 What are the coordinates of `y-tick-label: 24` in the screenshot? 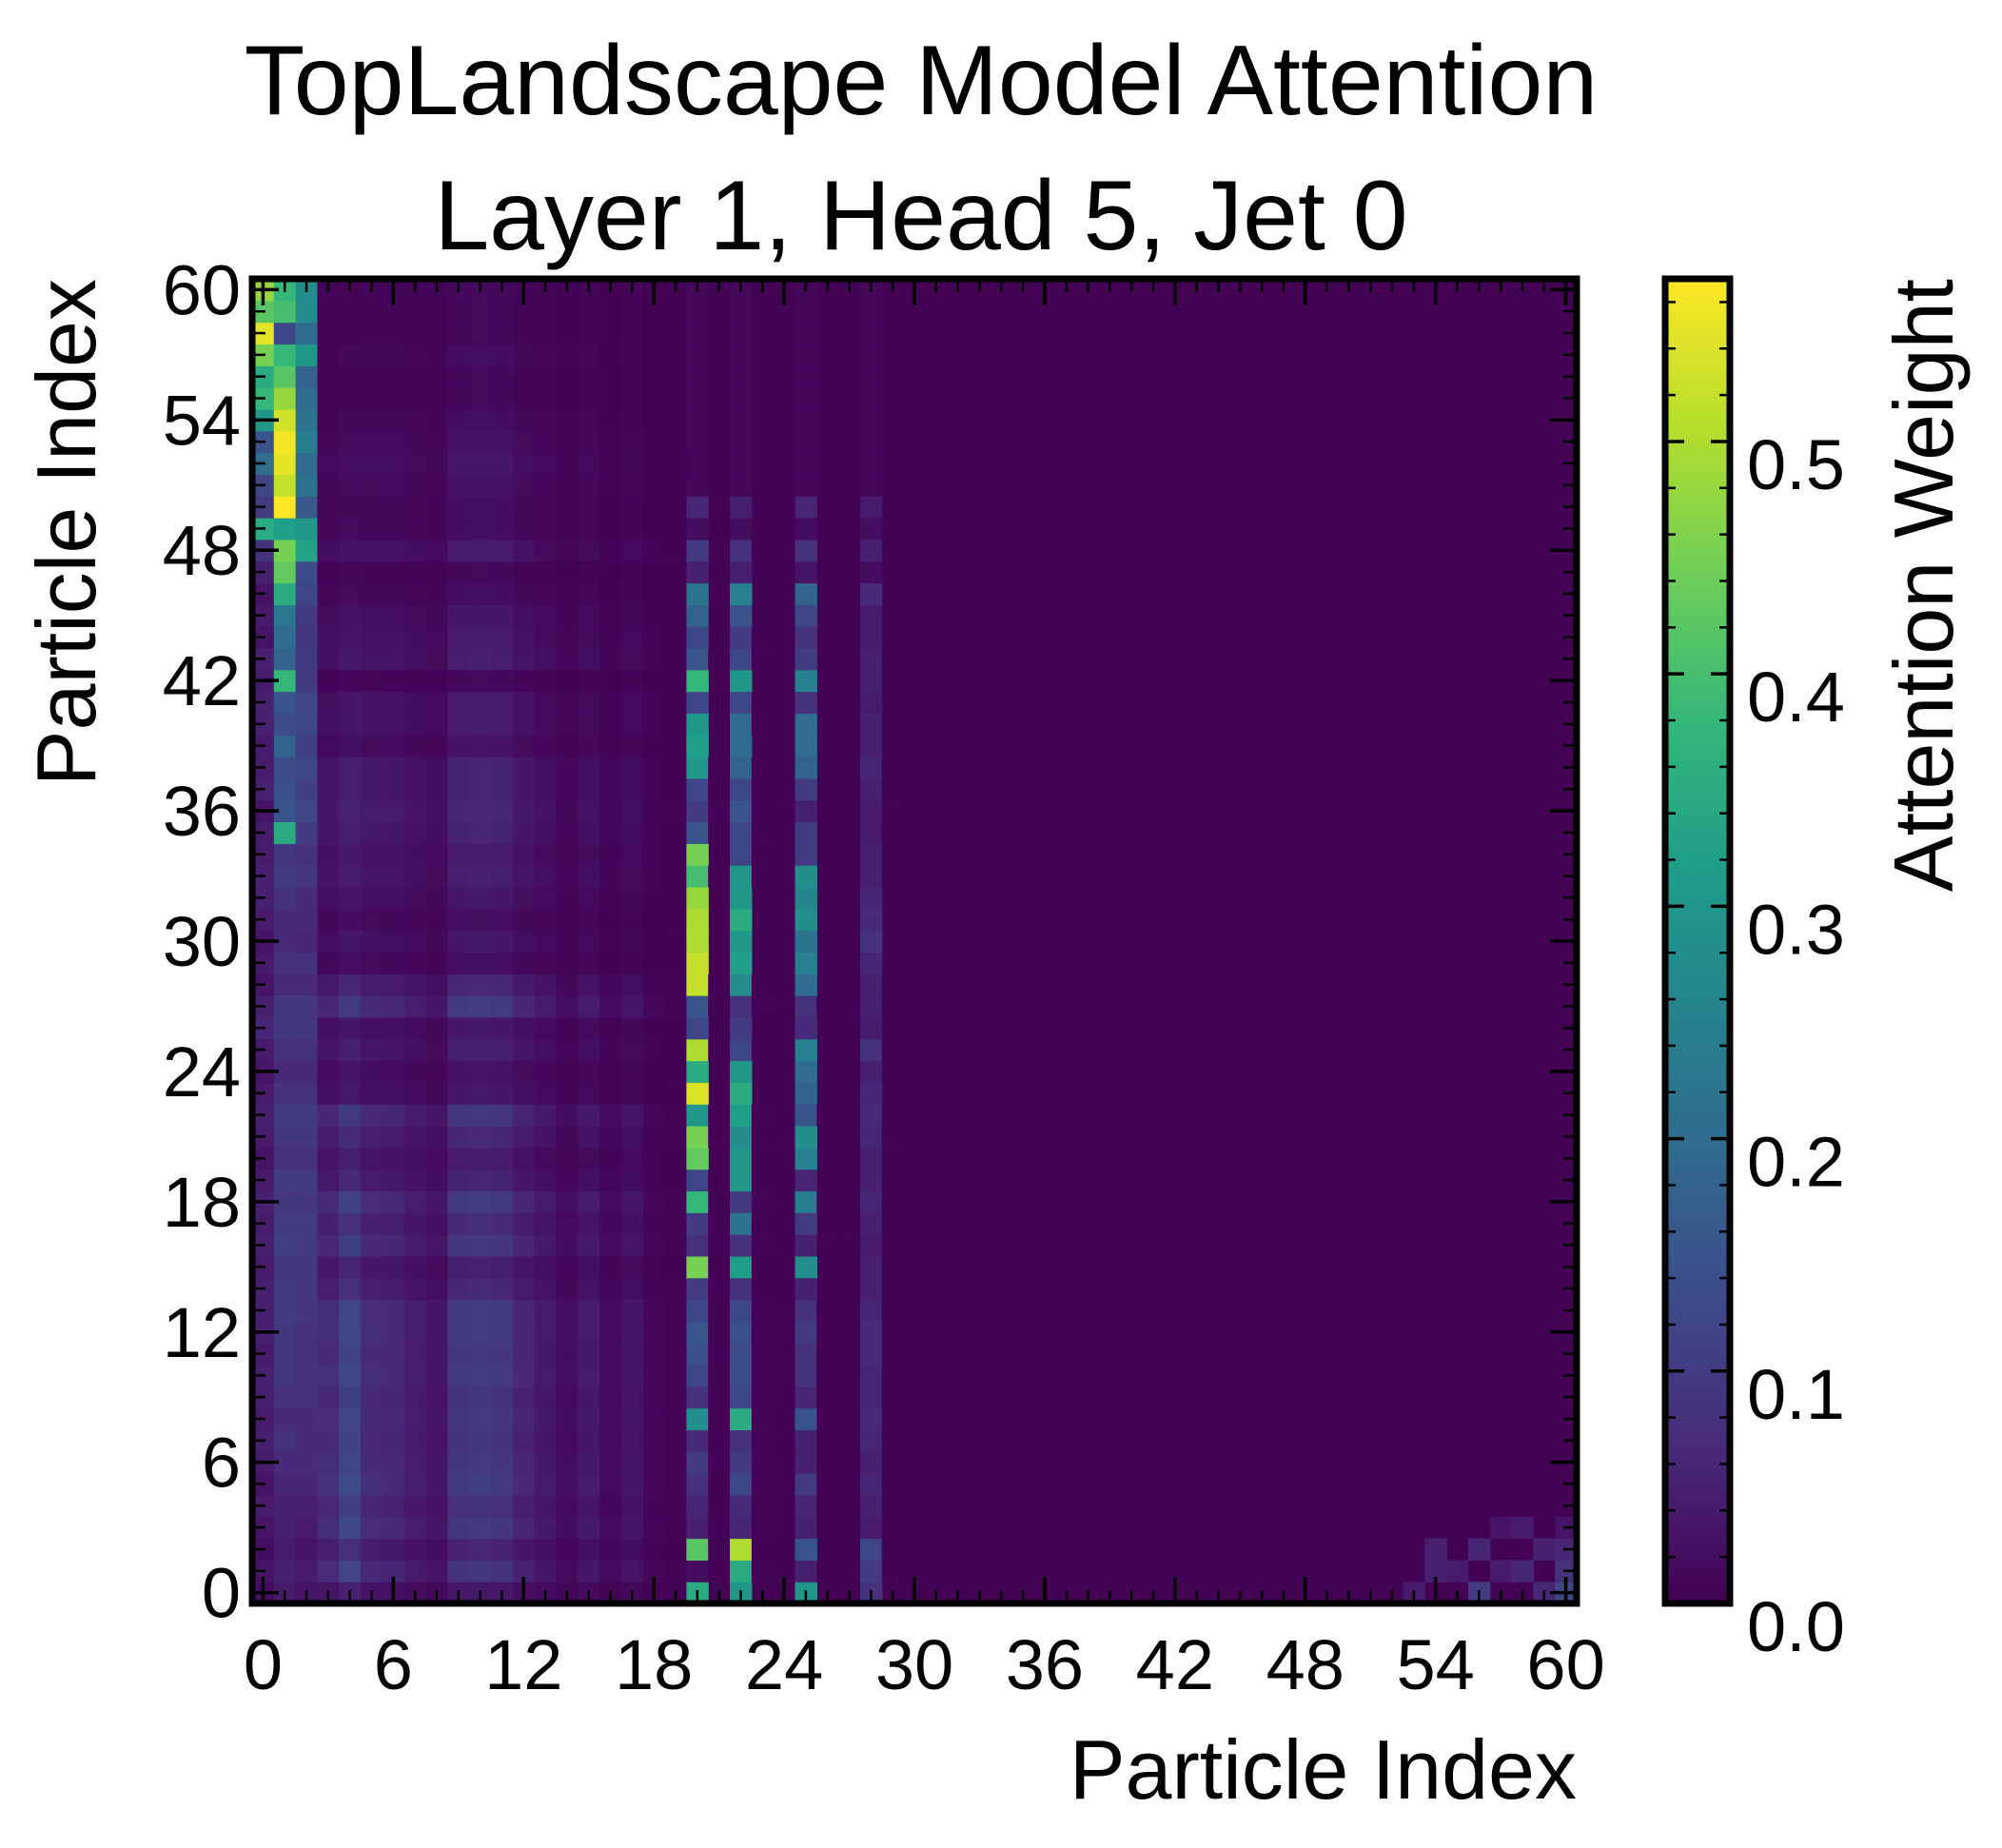 It's located at (202, 1071).